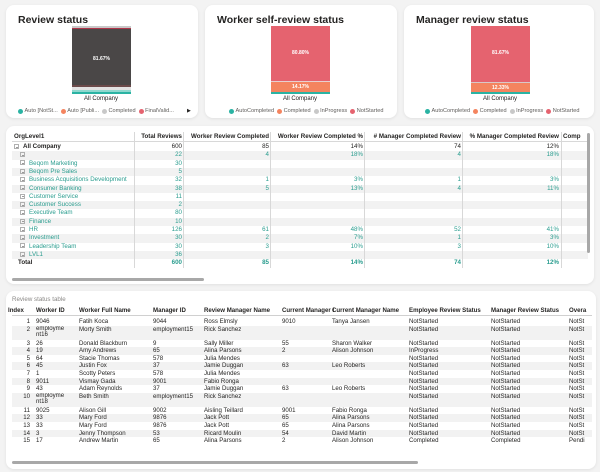  What do you see at coordinates (320, 136) in the screenshot?
I see `matrix-column-header: Worker Review Completed %` at bounding box center [320, 136].